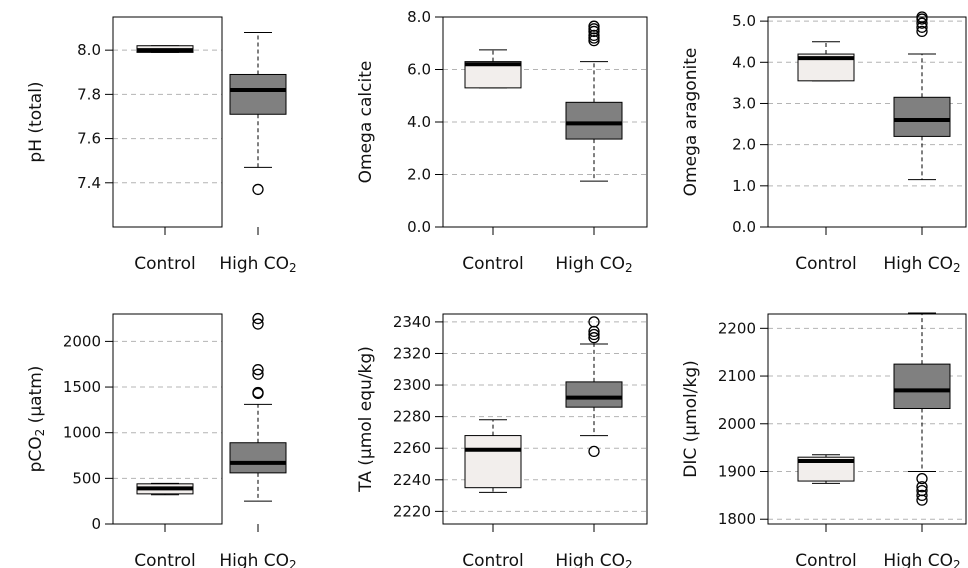 The image size is (968, 568). I want to click on y-tick-label: 6.0, so click(419, 70).